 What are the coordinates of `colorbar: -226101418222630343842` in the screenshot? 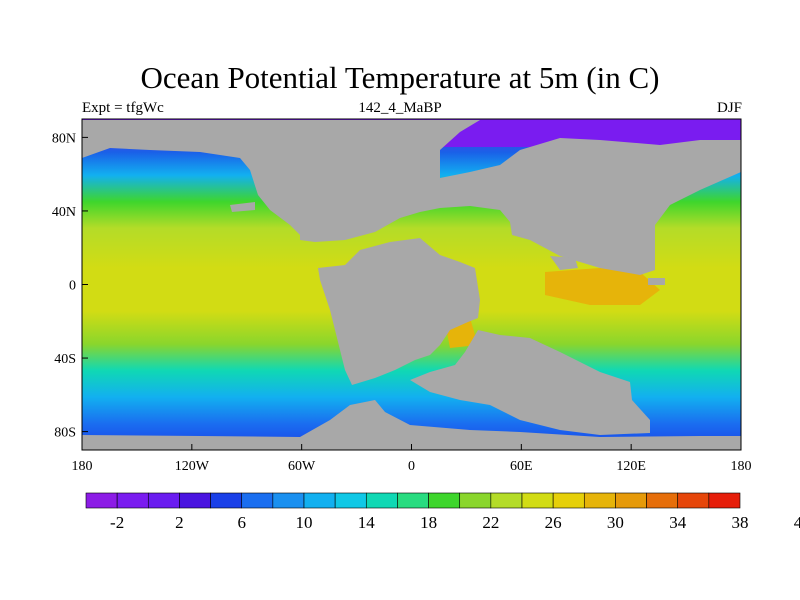 It's located at (442, 512).